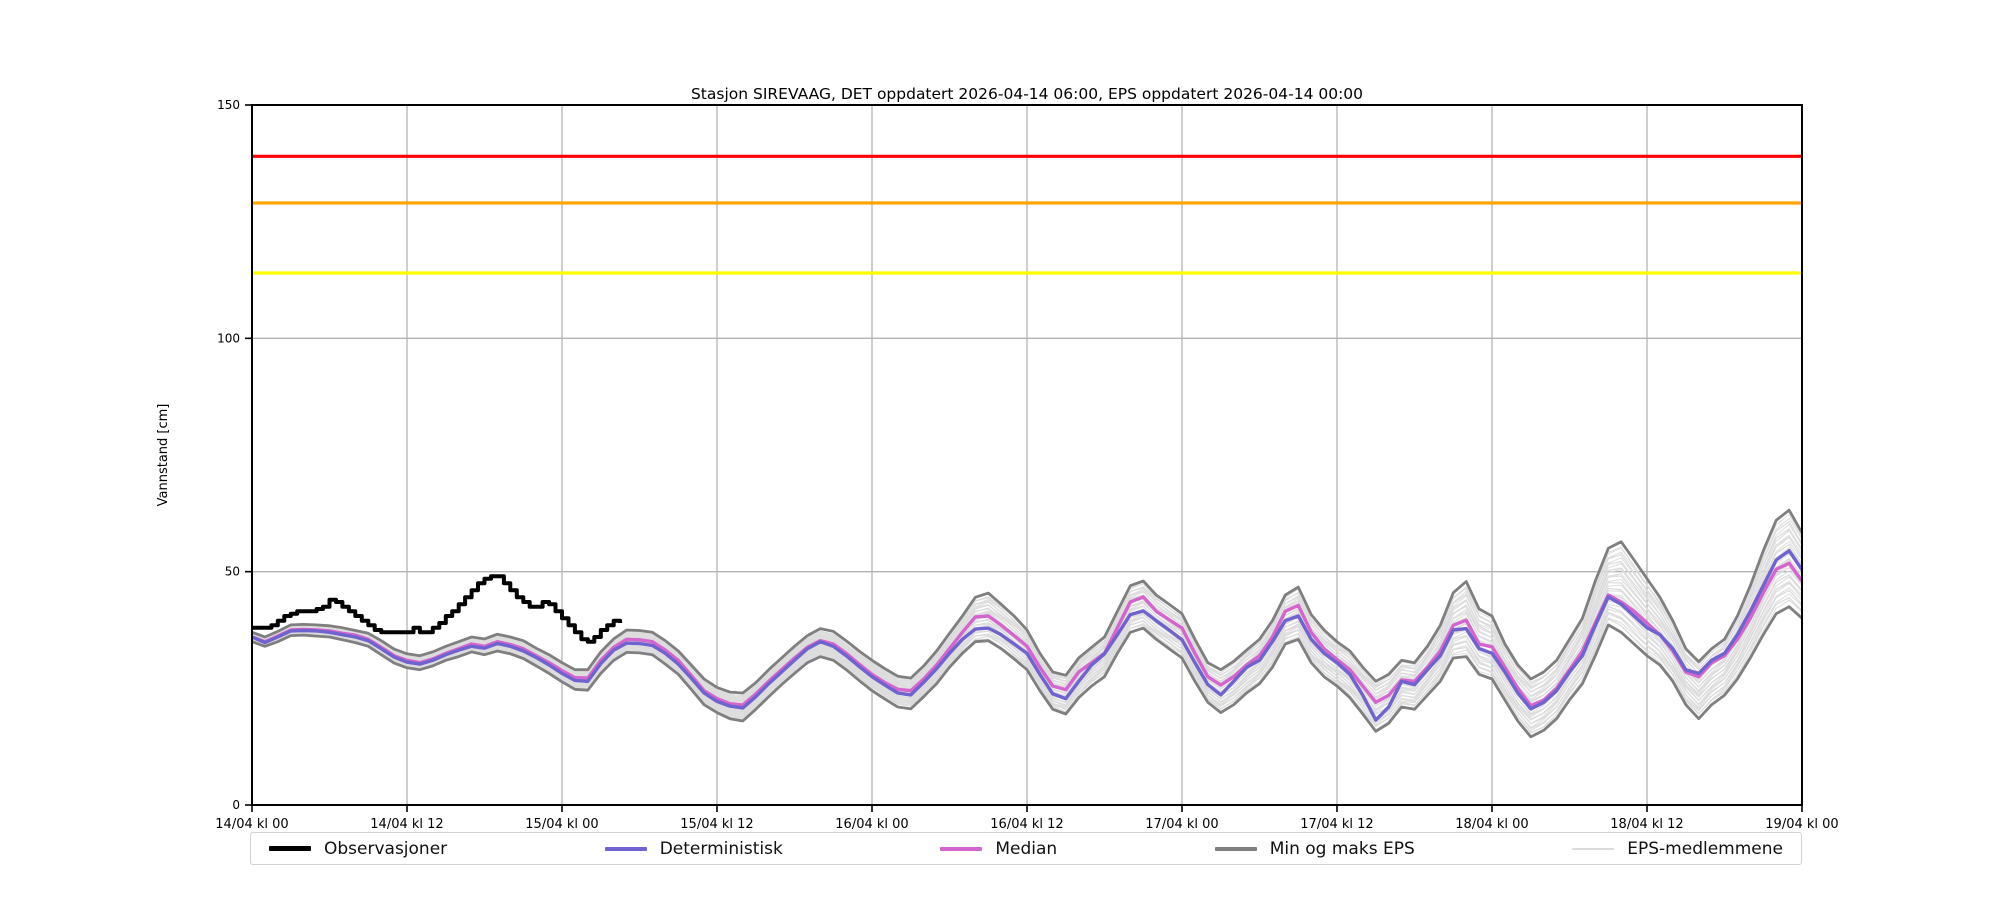 This screenshot has width=2000, height=900. I want to click on x-tick-label: 16/04 kl 12, so click(1026, 824).